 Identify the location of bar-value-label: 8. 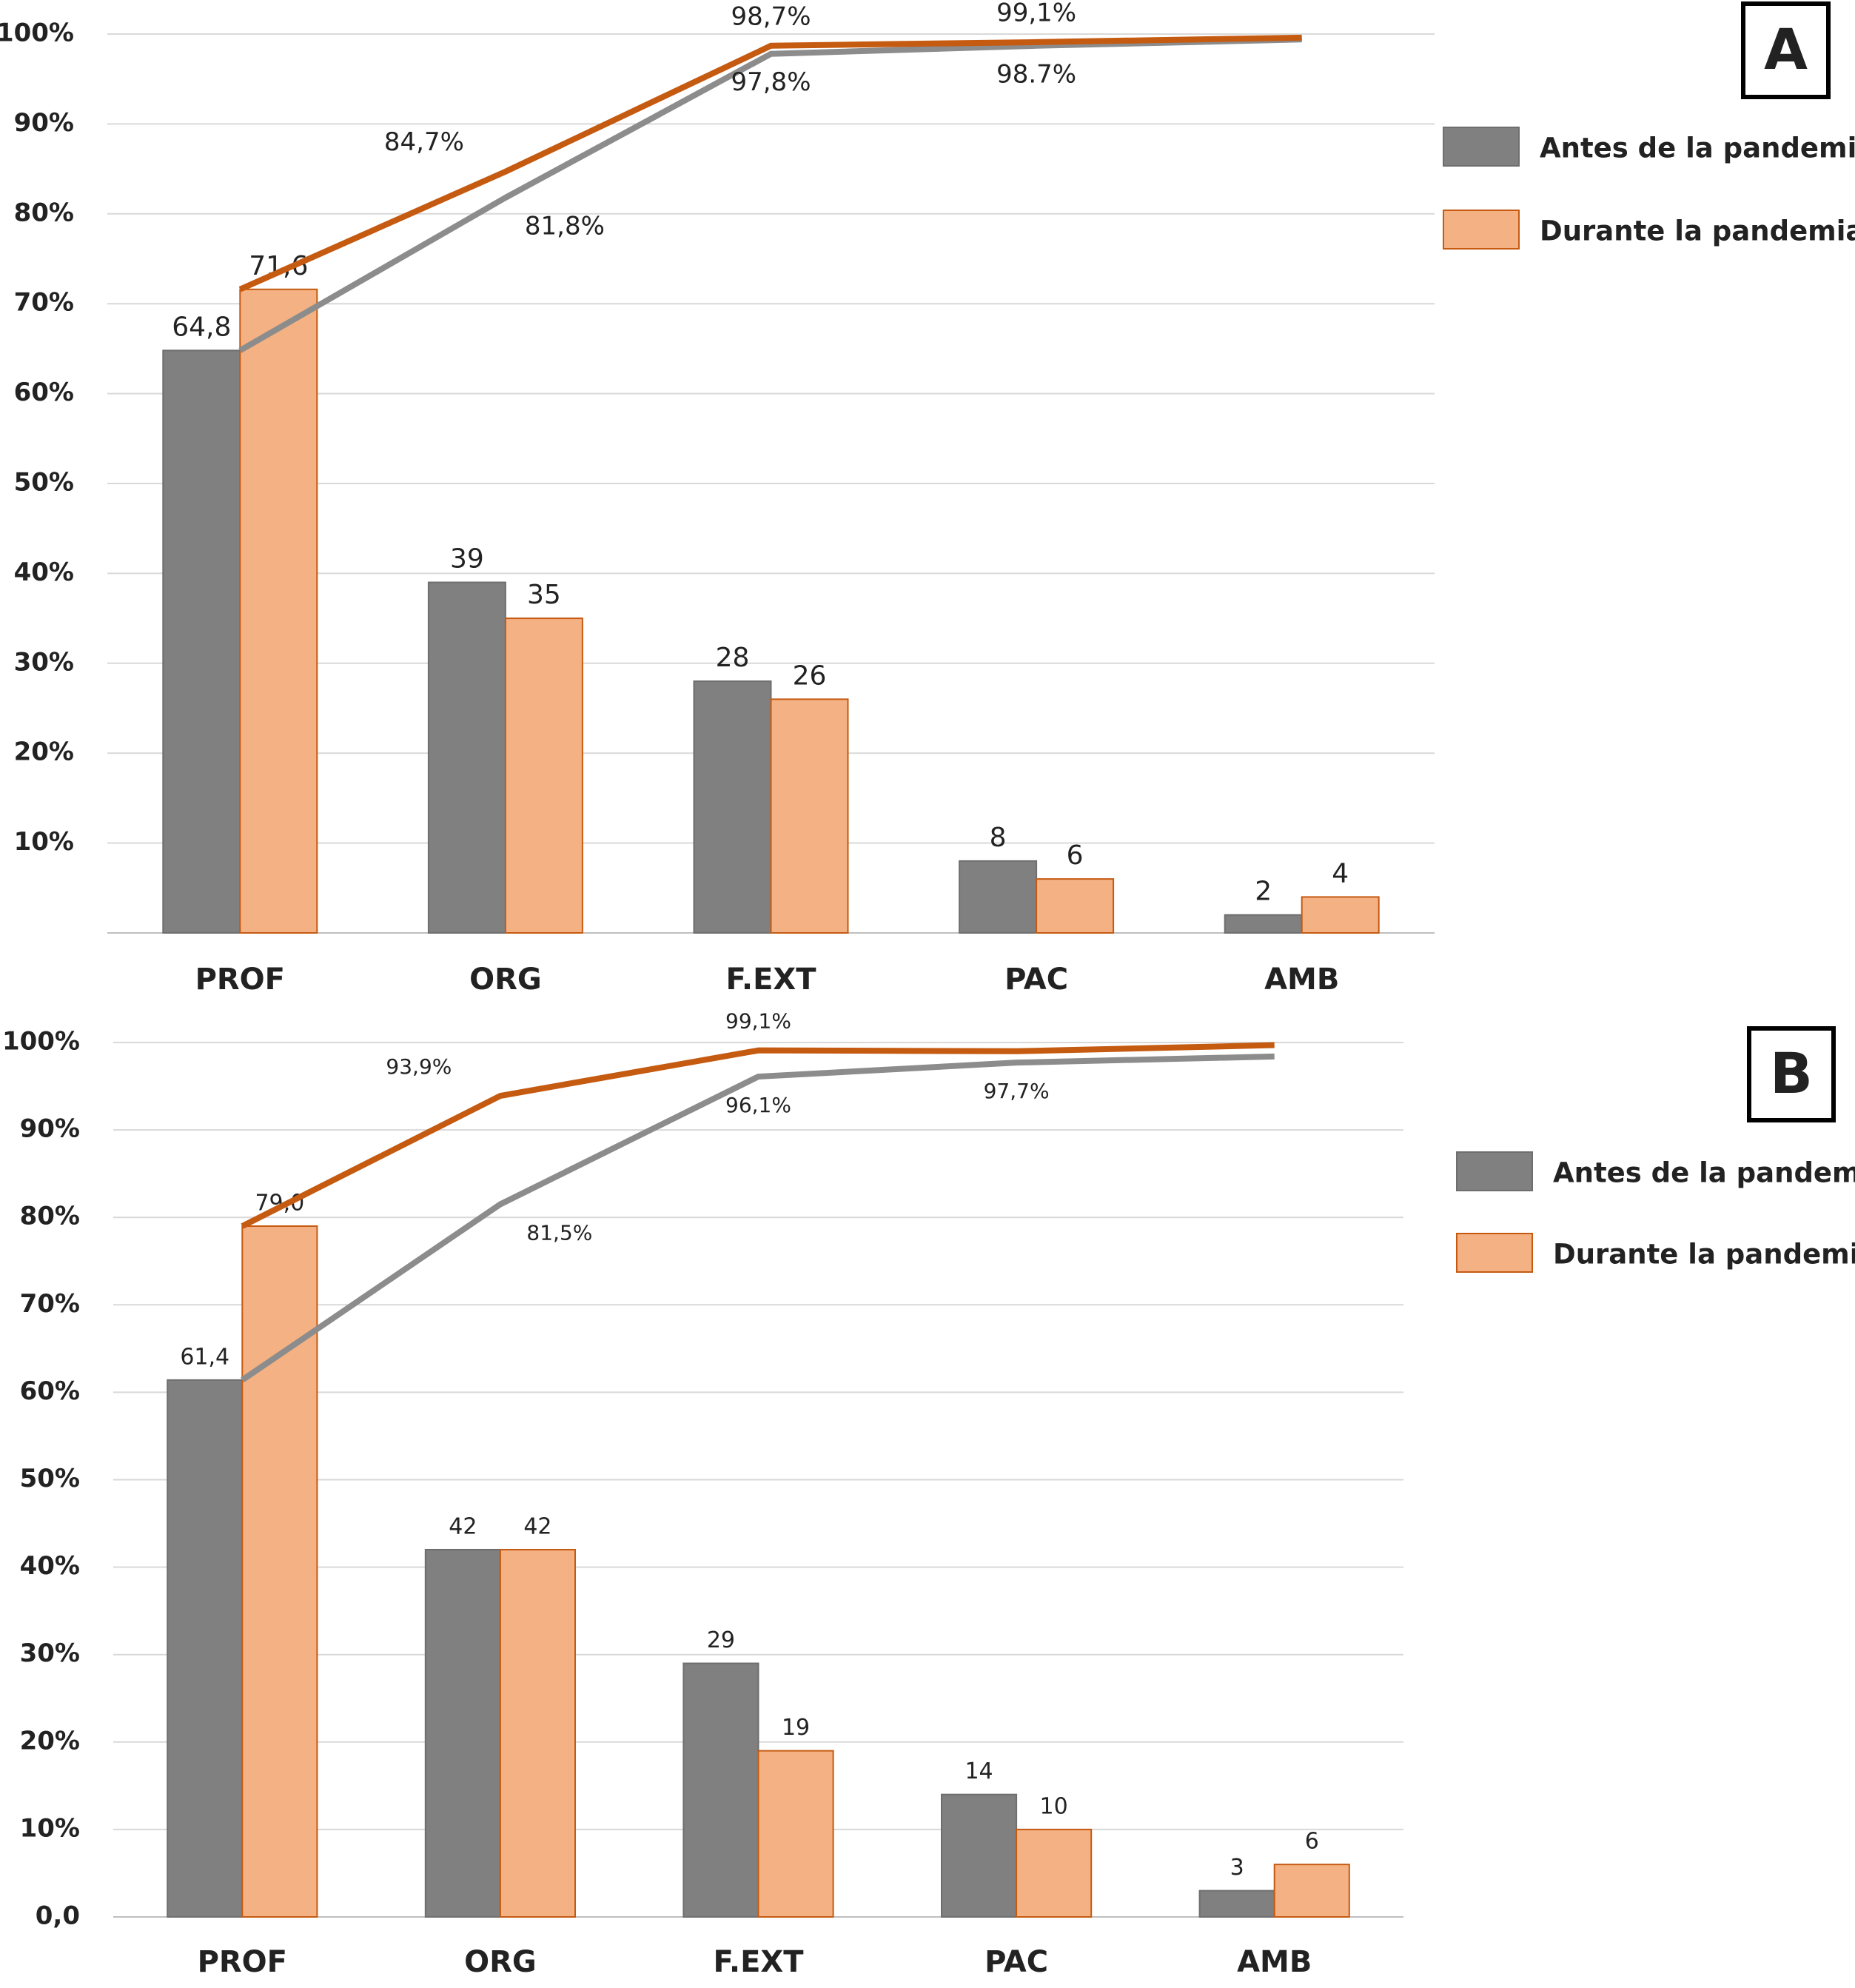
(998, 838).